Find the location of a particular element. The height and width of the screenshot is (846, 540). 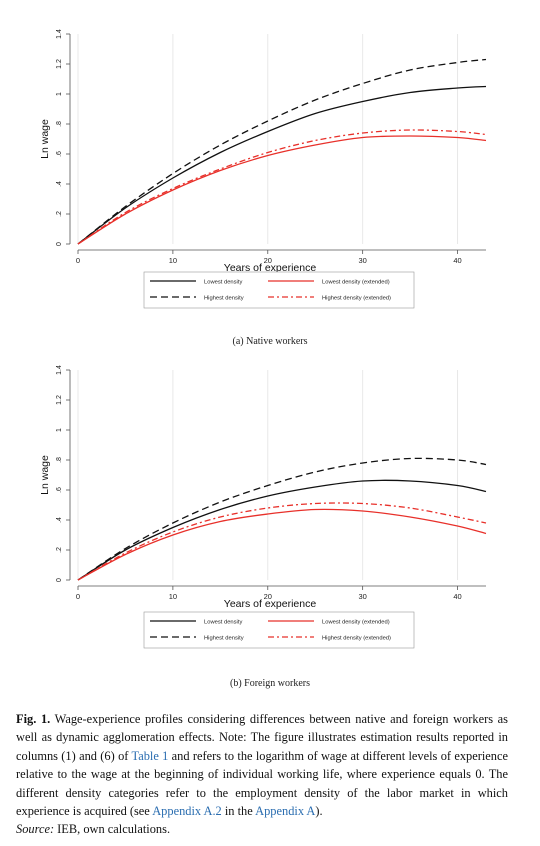

table-1-link: Table 1 is located at coordinates (150, 755).